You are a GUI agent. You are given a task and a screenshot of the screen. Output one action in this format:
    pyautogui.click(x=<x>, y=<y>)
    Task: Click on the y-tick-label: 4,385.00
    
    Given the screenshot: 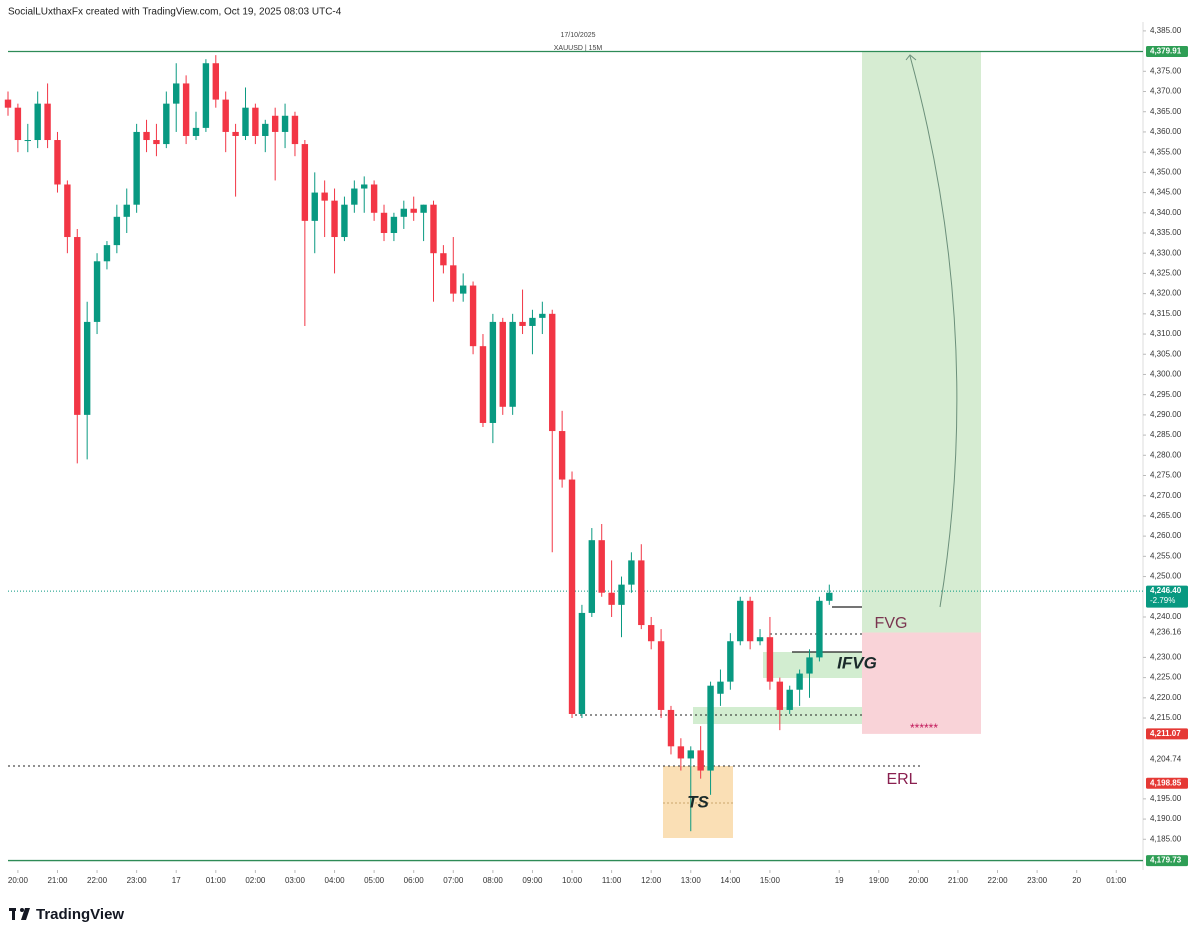 What is the action you would take?
    pyautogui.click(x=1166, y=30)
    